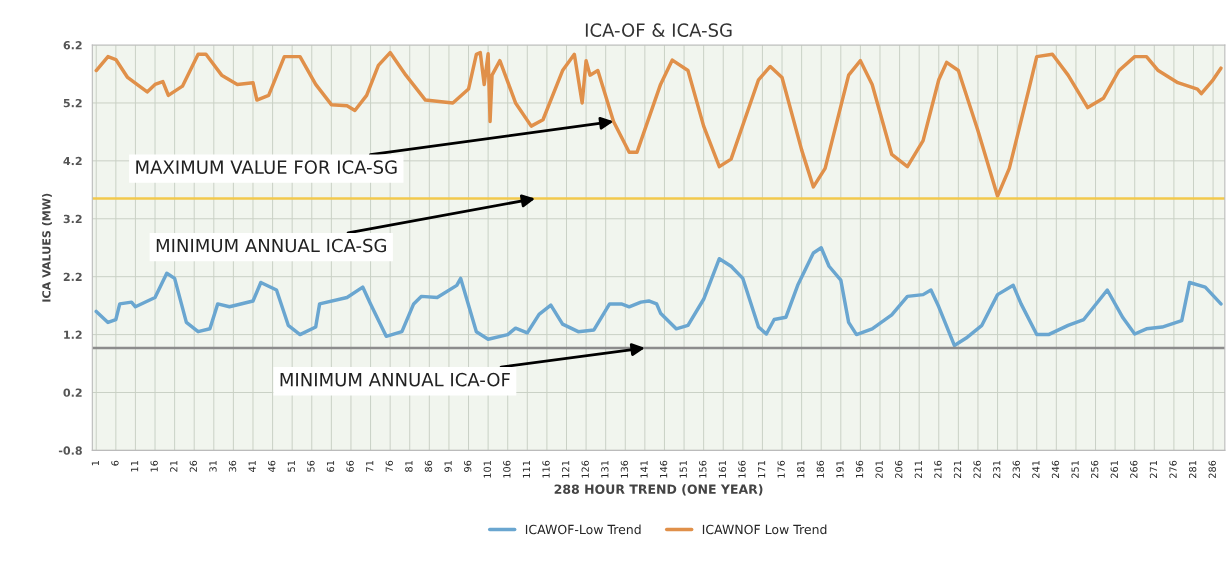  I want to click on x-tick-label: 101, so click(487, 469).